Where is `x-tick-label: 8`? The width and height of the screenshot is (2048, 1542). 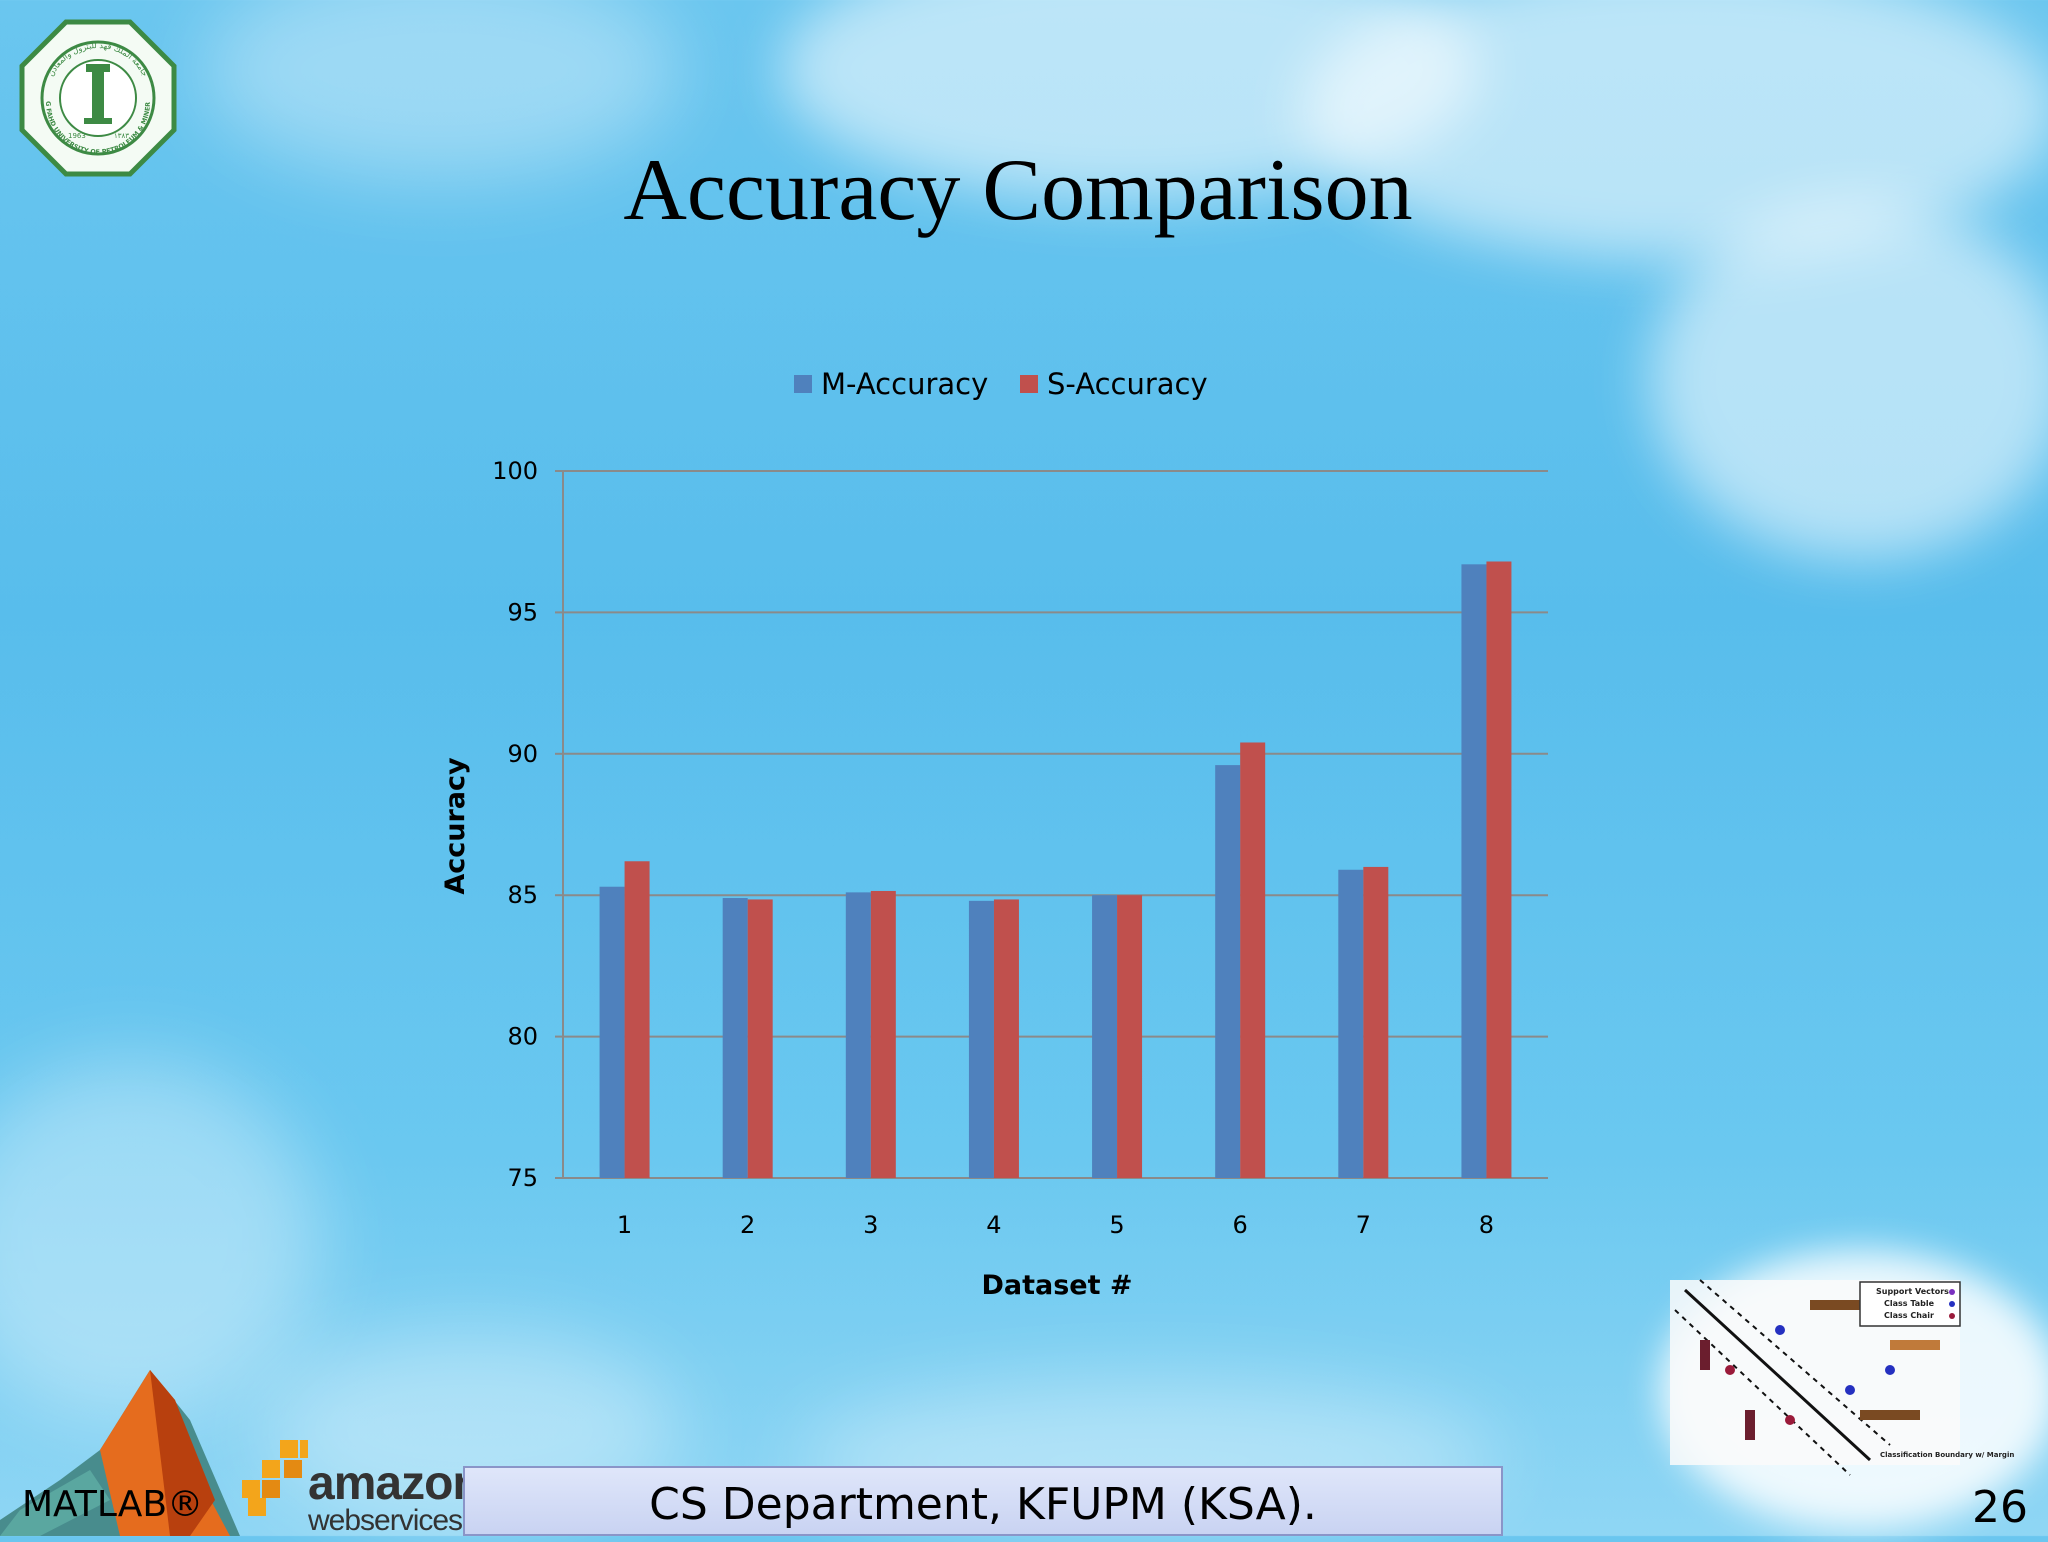 x-tick-label: 8 is located at coordinates (1486, 1225).